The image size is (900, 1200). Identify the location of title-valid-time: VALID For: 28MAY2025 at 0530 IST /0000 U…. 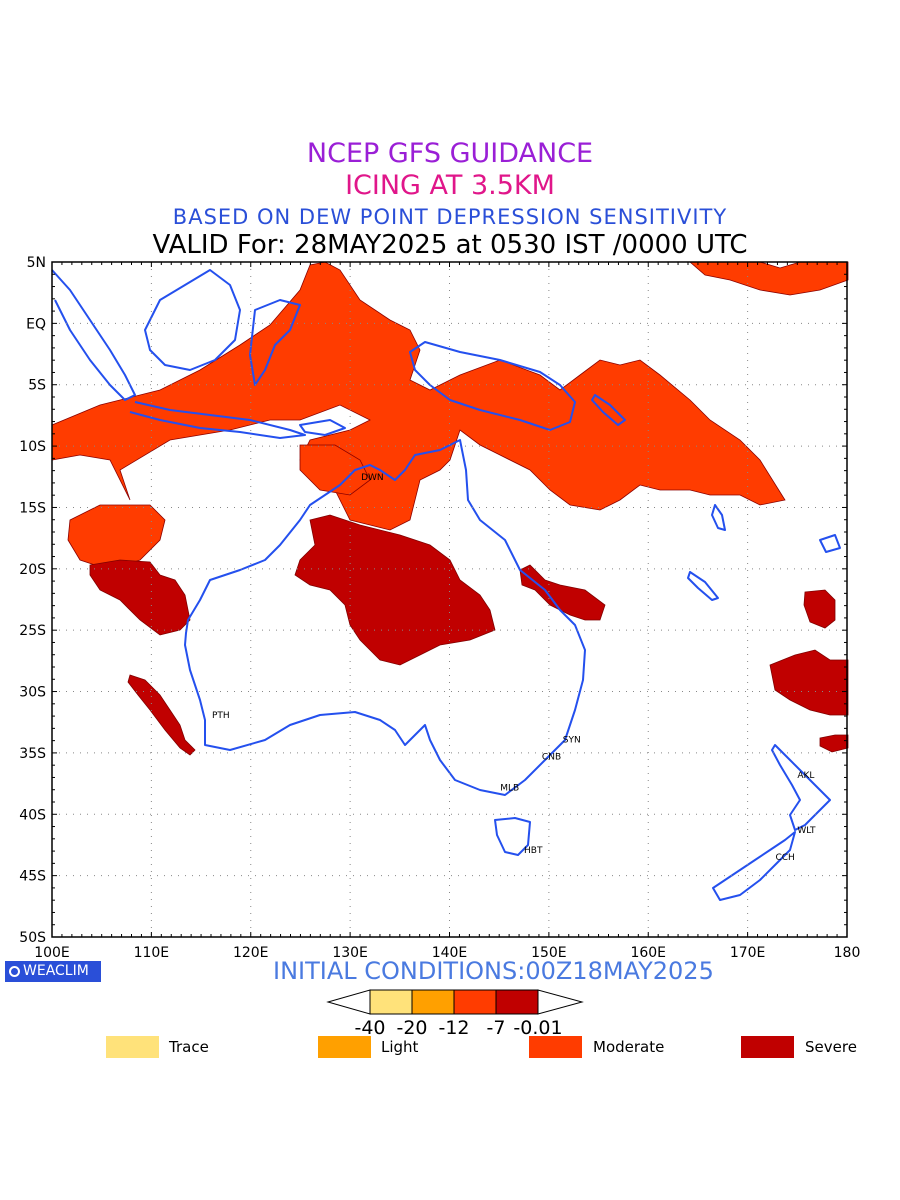
(450, 245).